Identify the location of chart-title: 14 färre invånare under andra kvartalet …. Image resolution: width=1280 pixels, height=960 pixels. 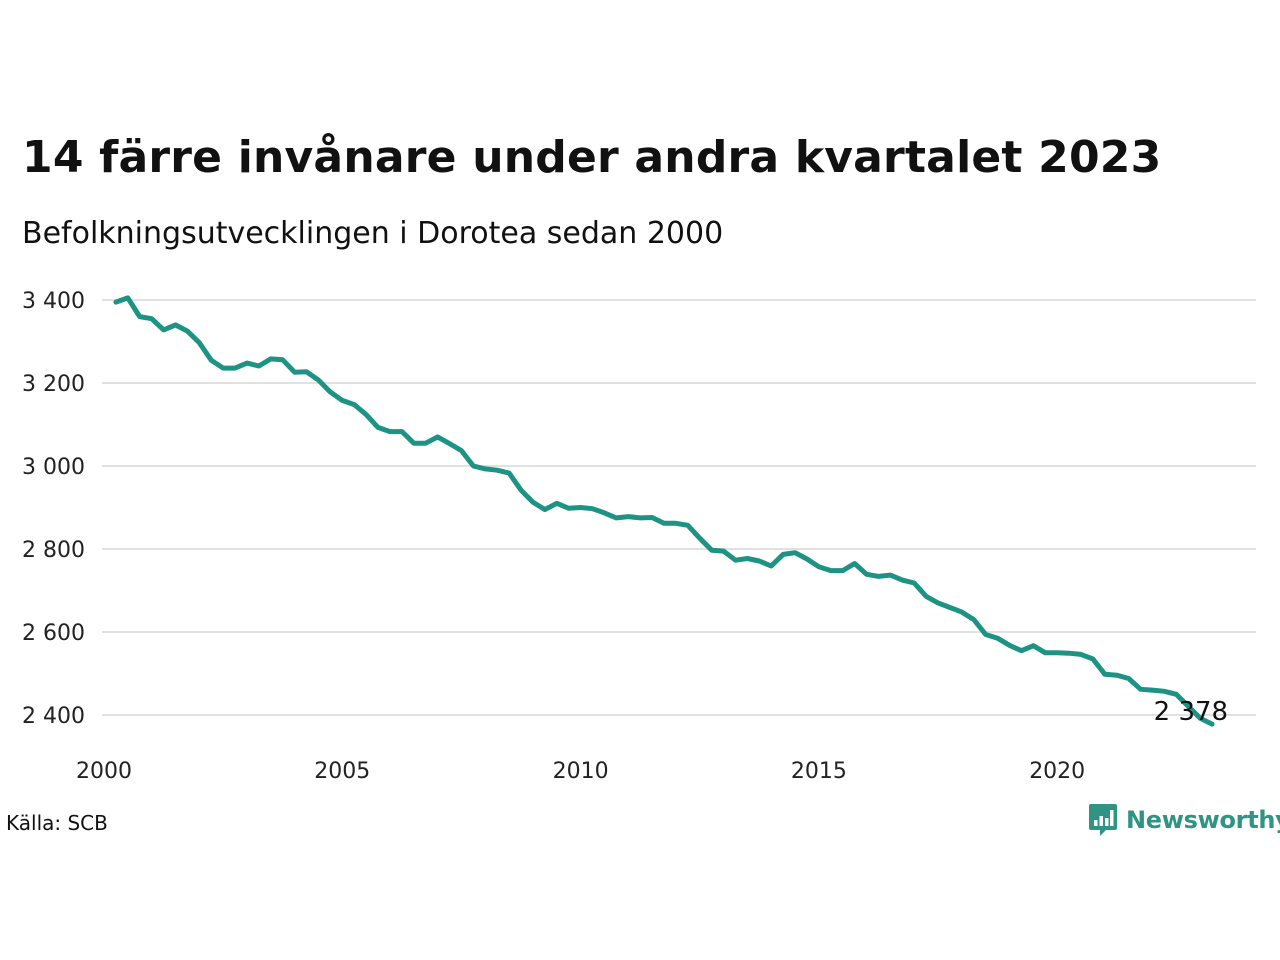
(592, 157).